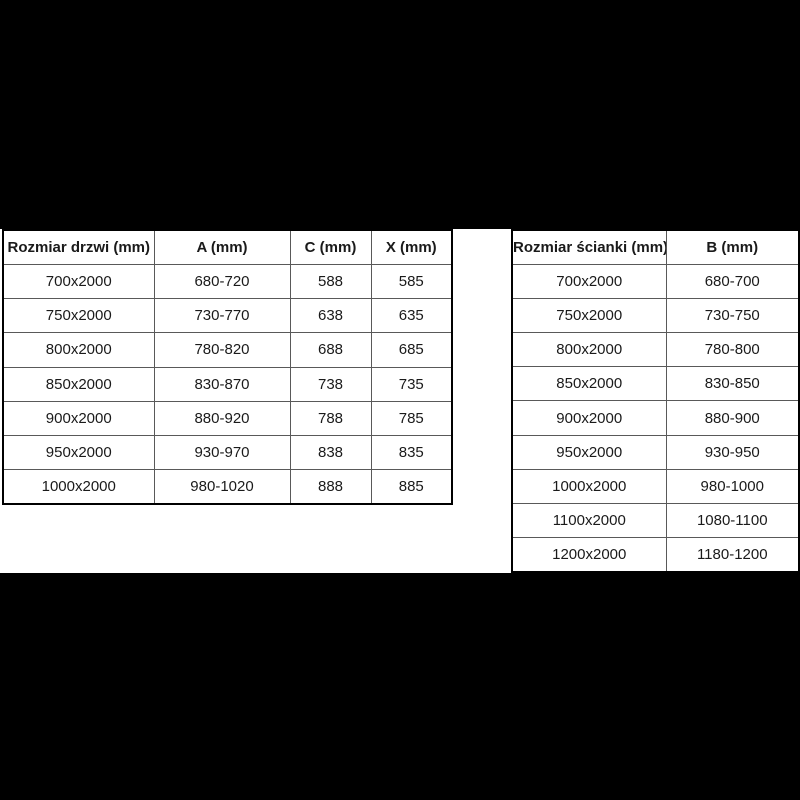 The height and width of the screenshot is (800, 800). I want to click on door-table-header-row: Rozmiar drzwi (mm) A (mm) C (mm) X (mm), so click(227, 247).